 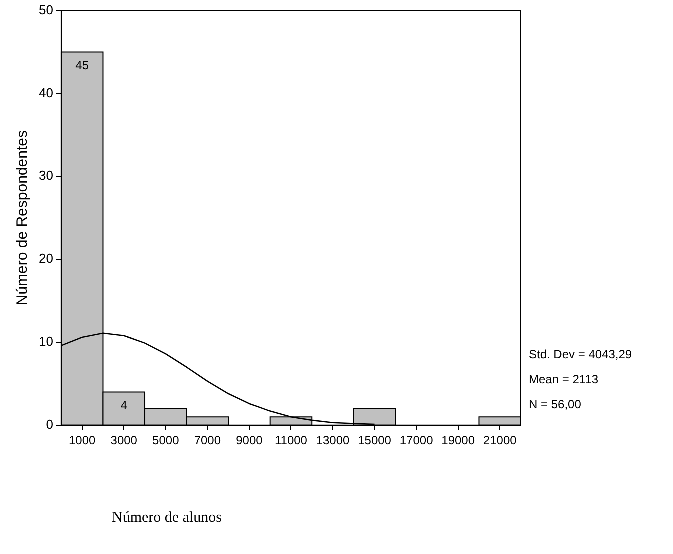 What do you see at coordinates (555, 405) in the screenshot?
I see `text: N = 56,00` at bounding box center [555, 405].